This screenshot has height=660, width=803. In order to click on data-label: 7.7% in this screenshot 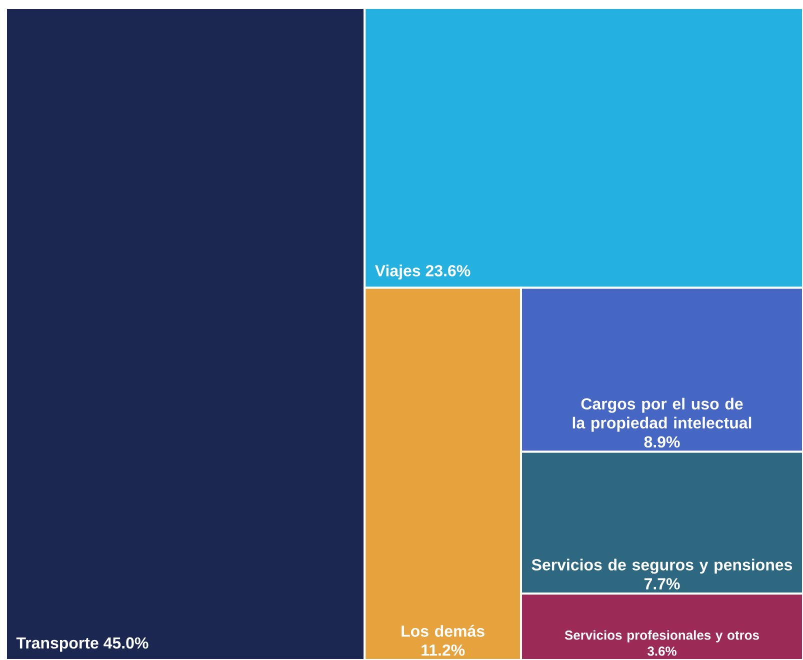, I will do `click(662, 584)`.